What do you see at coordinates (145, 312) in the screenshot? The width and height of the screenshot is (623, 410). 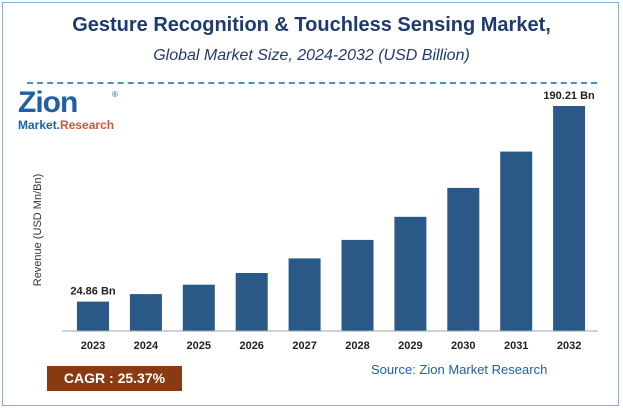 I see `bar-2024` at bounding box center [145, 312].